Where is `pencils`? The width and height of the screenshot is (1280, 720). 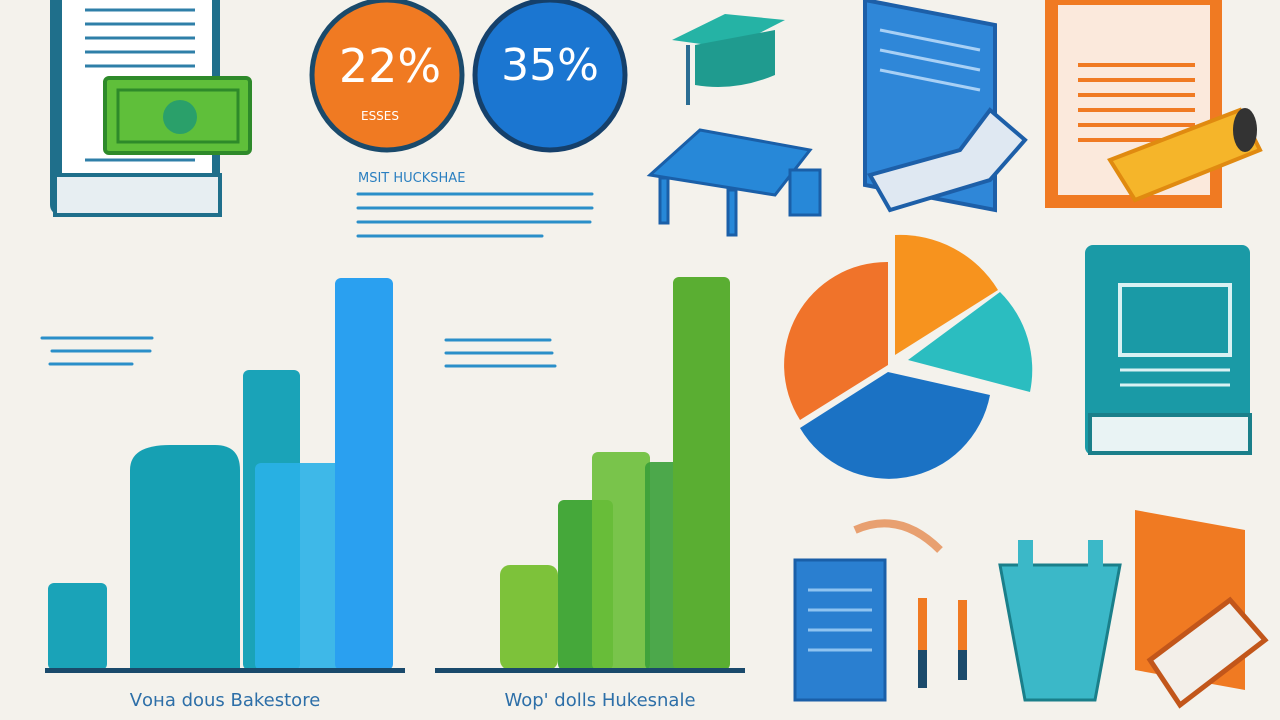
pencils is located at coordinates (942, 643).